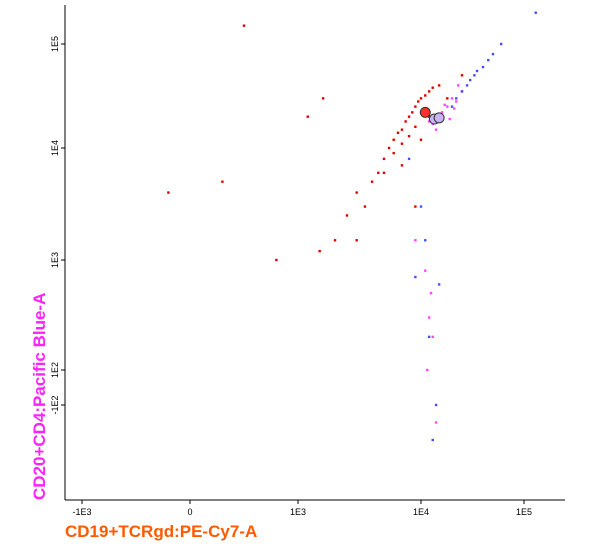 The image size is (591, 547). Describe the element at coordinates (81, 512) in the screenshot. I see `x-tick-label: -1E3` at that location.